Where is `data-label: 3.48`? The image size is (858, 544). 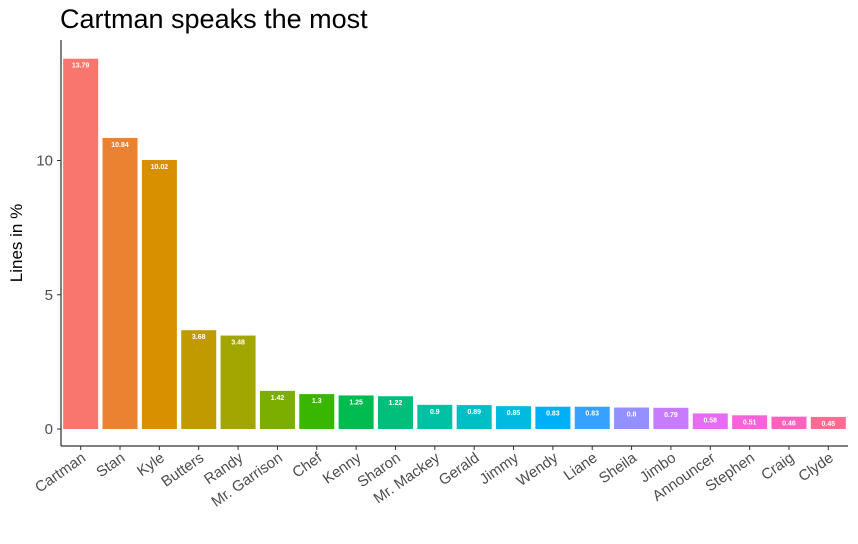 data-label: 3.48 is located at coordinates (238, 343).